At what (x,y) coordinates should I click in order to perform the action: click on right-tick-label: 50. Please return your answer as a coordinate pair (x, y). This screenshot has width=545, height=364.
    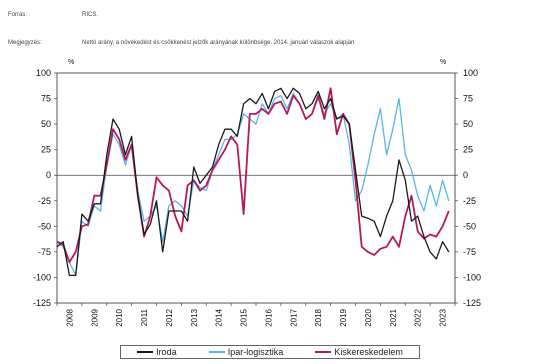
    Looking at the image, I should click on (468, 124).